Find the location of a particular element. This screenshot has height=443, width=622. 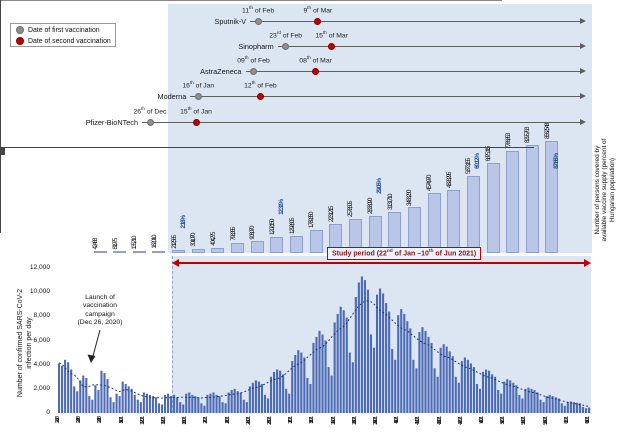

x-tick-label: 1/5/2021 is located at coordinates (121, 421).